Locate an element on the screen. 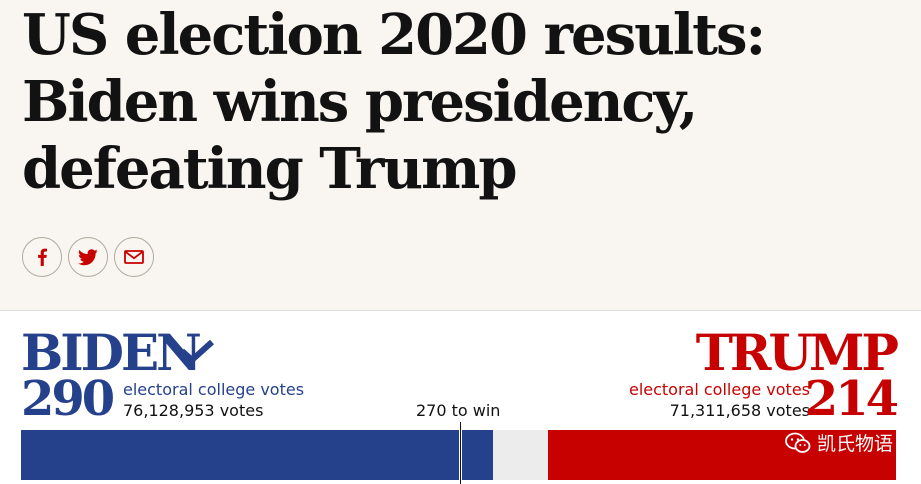 The image size is (921, 484). watermark: 凯氏物语 is located at coordinates (839, 442).